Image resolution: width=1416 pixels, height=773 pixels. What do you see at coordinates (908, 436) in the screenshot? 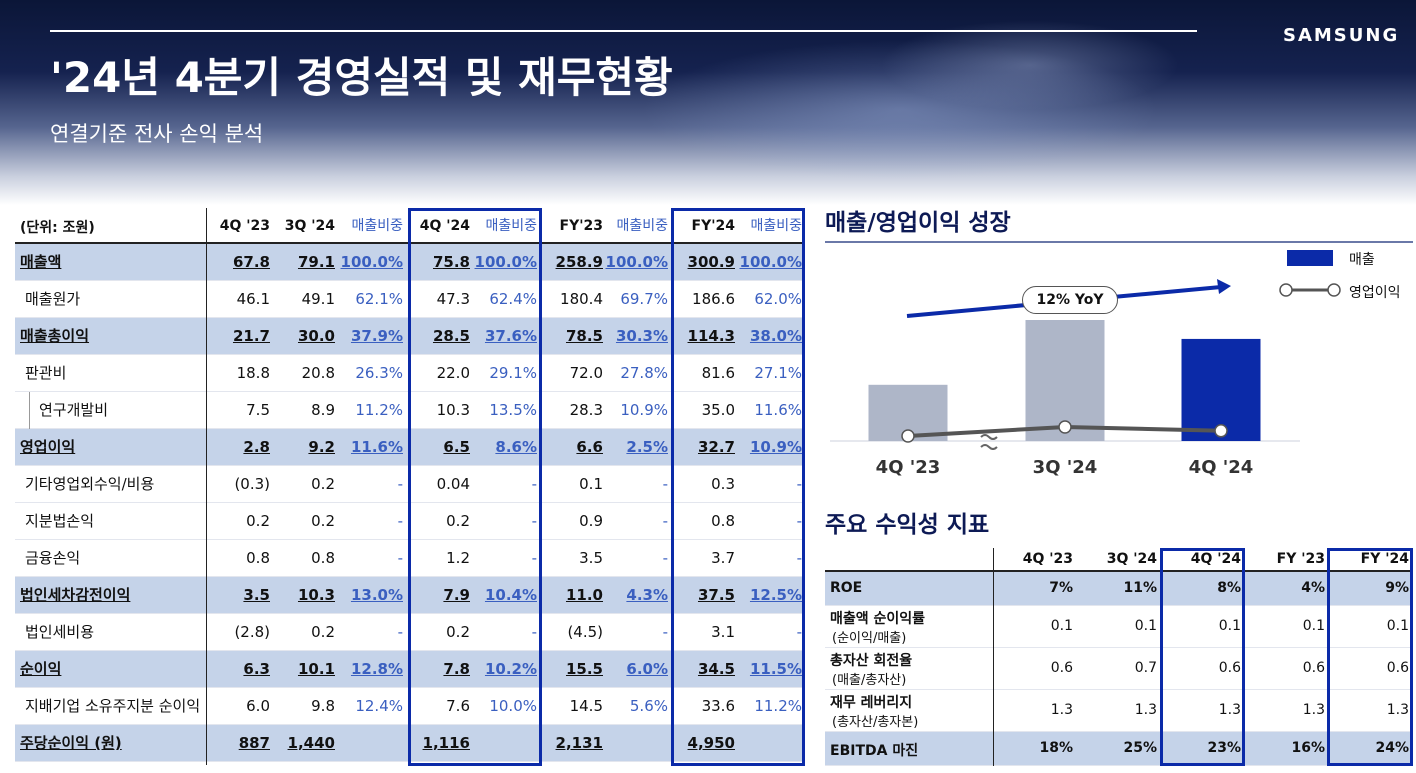
I see `operating-profit-marker` at bounding box center [908, 436].